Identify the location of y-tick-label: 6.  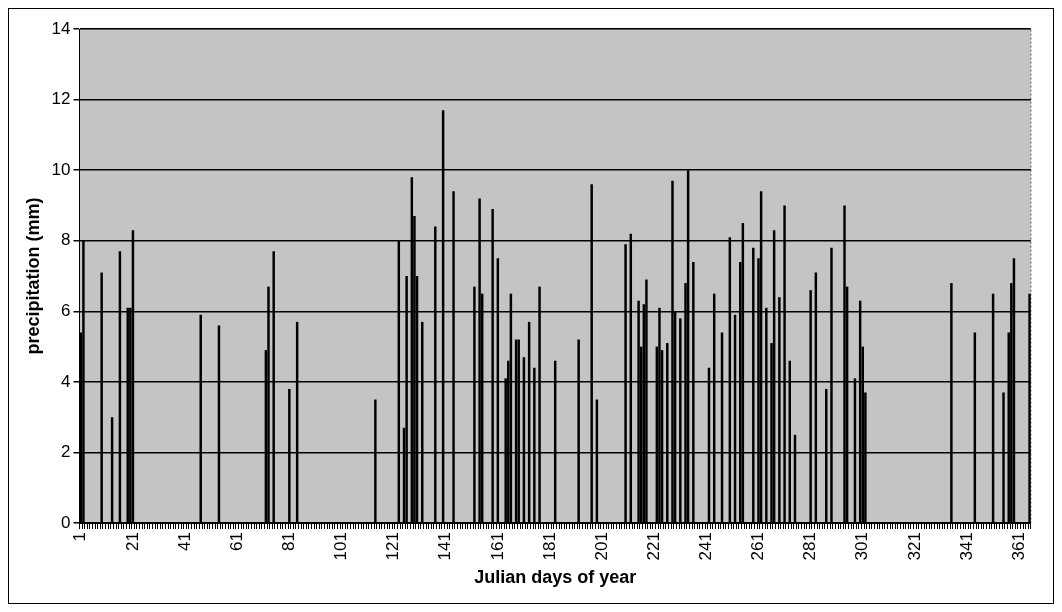
(66, 310).